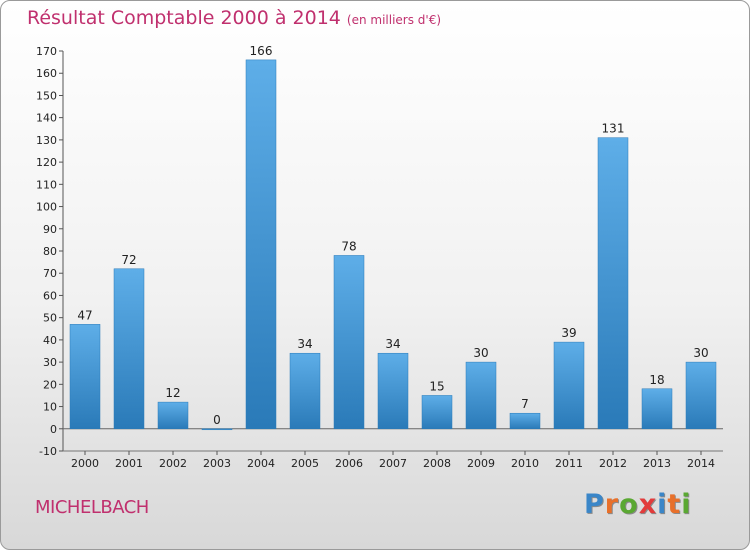 This screenshot has height=550, width=750. I want to click on bar-2003, so click(217, 429).